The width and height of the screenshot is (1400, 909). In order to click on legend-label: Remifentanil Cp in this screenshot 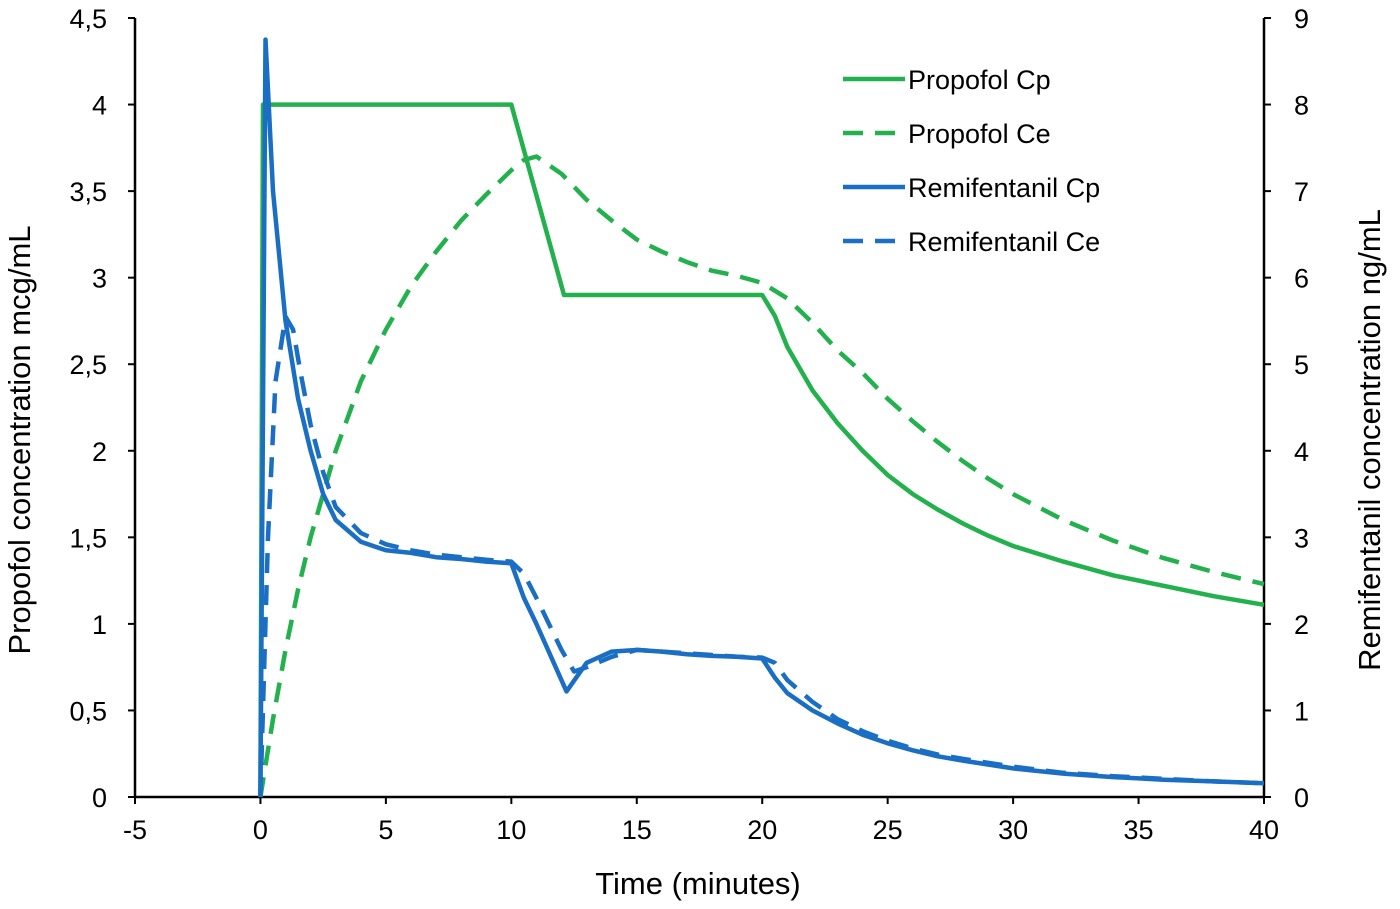, I will do `click(1004, 188)`.